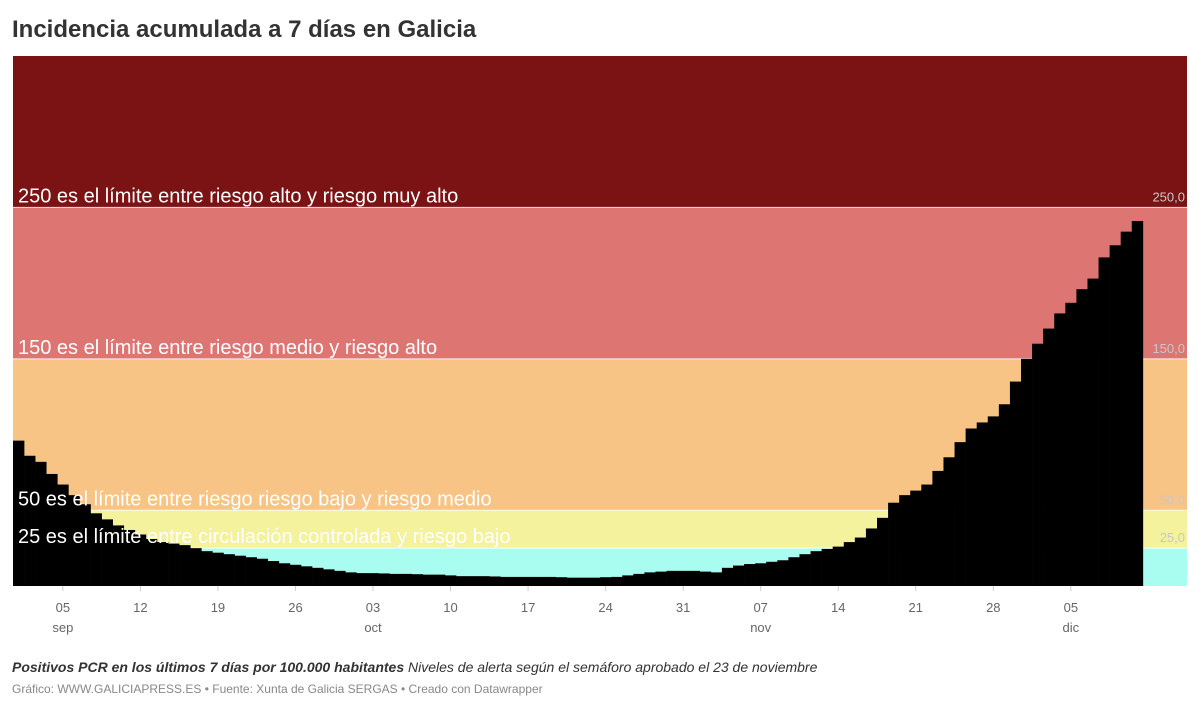  Describe the element at coordinates (140, 607) in the screenshot. I see `x-tick-label: 12` at that location.